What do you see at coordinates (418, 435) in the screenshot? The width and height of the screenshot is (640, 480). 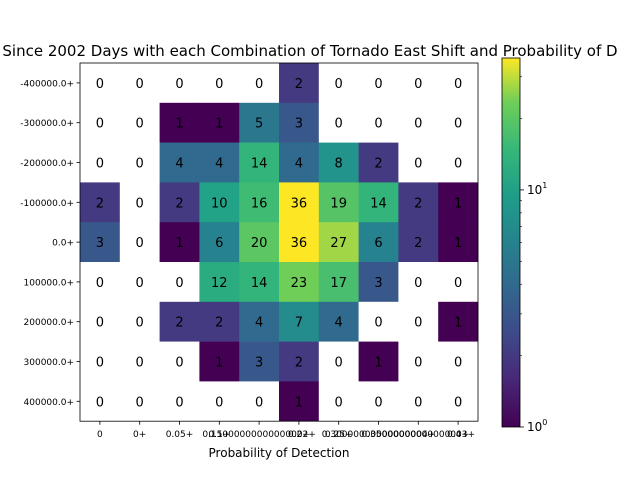 I see `x-tick-label: 0.35000000000000003+` at bounding box center [418, 435].